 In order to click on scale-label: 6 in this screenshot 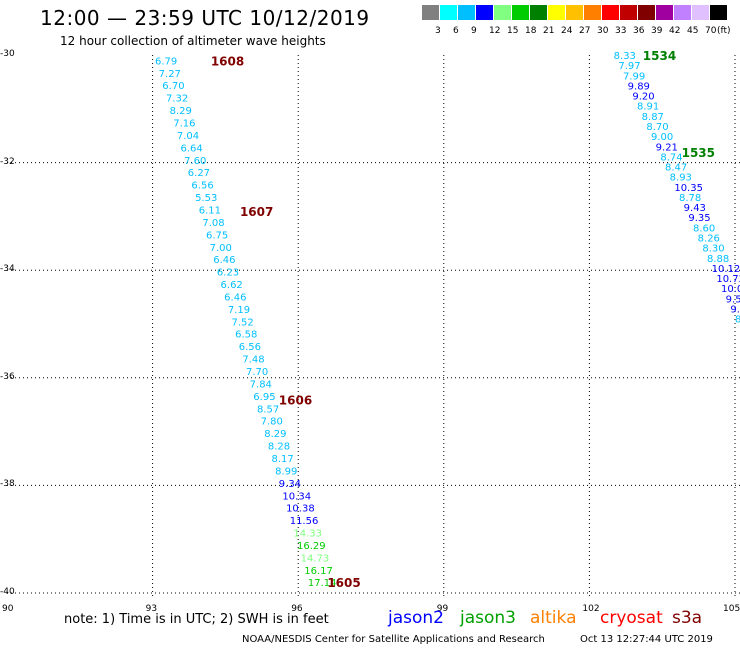, I will do `click(456, 31)`.